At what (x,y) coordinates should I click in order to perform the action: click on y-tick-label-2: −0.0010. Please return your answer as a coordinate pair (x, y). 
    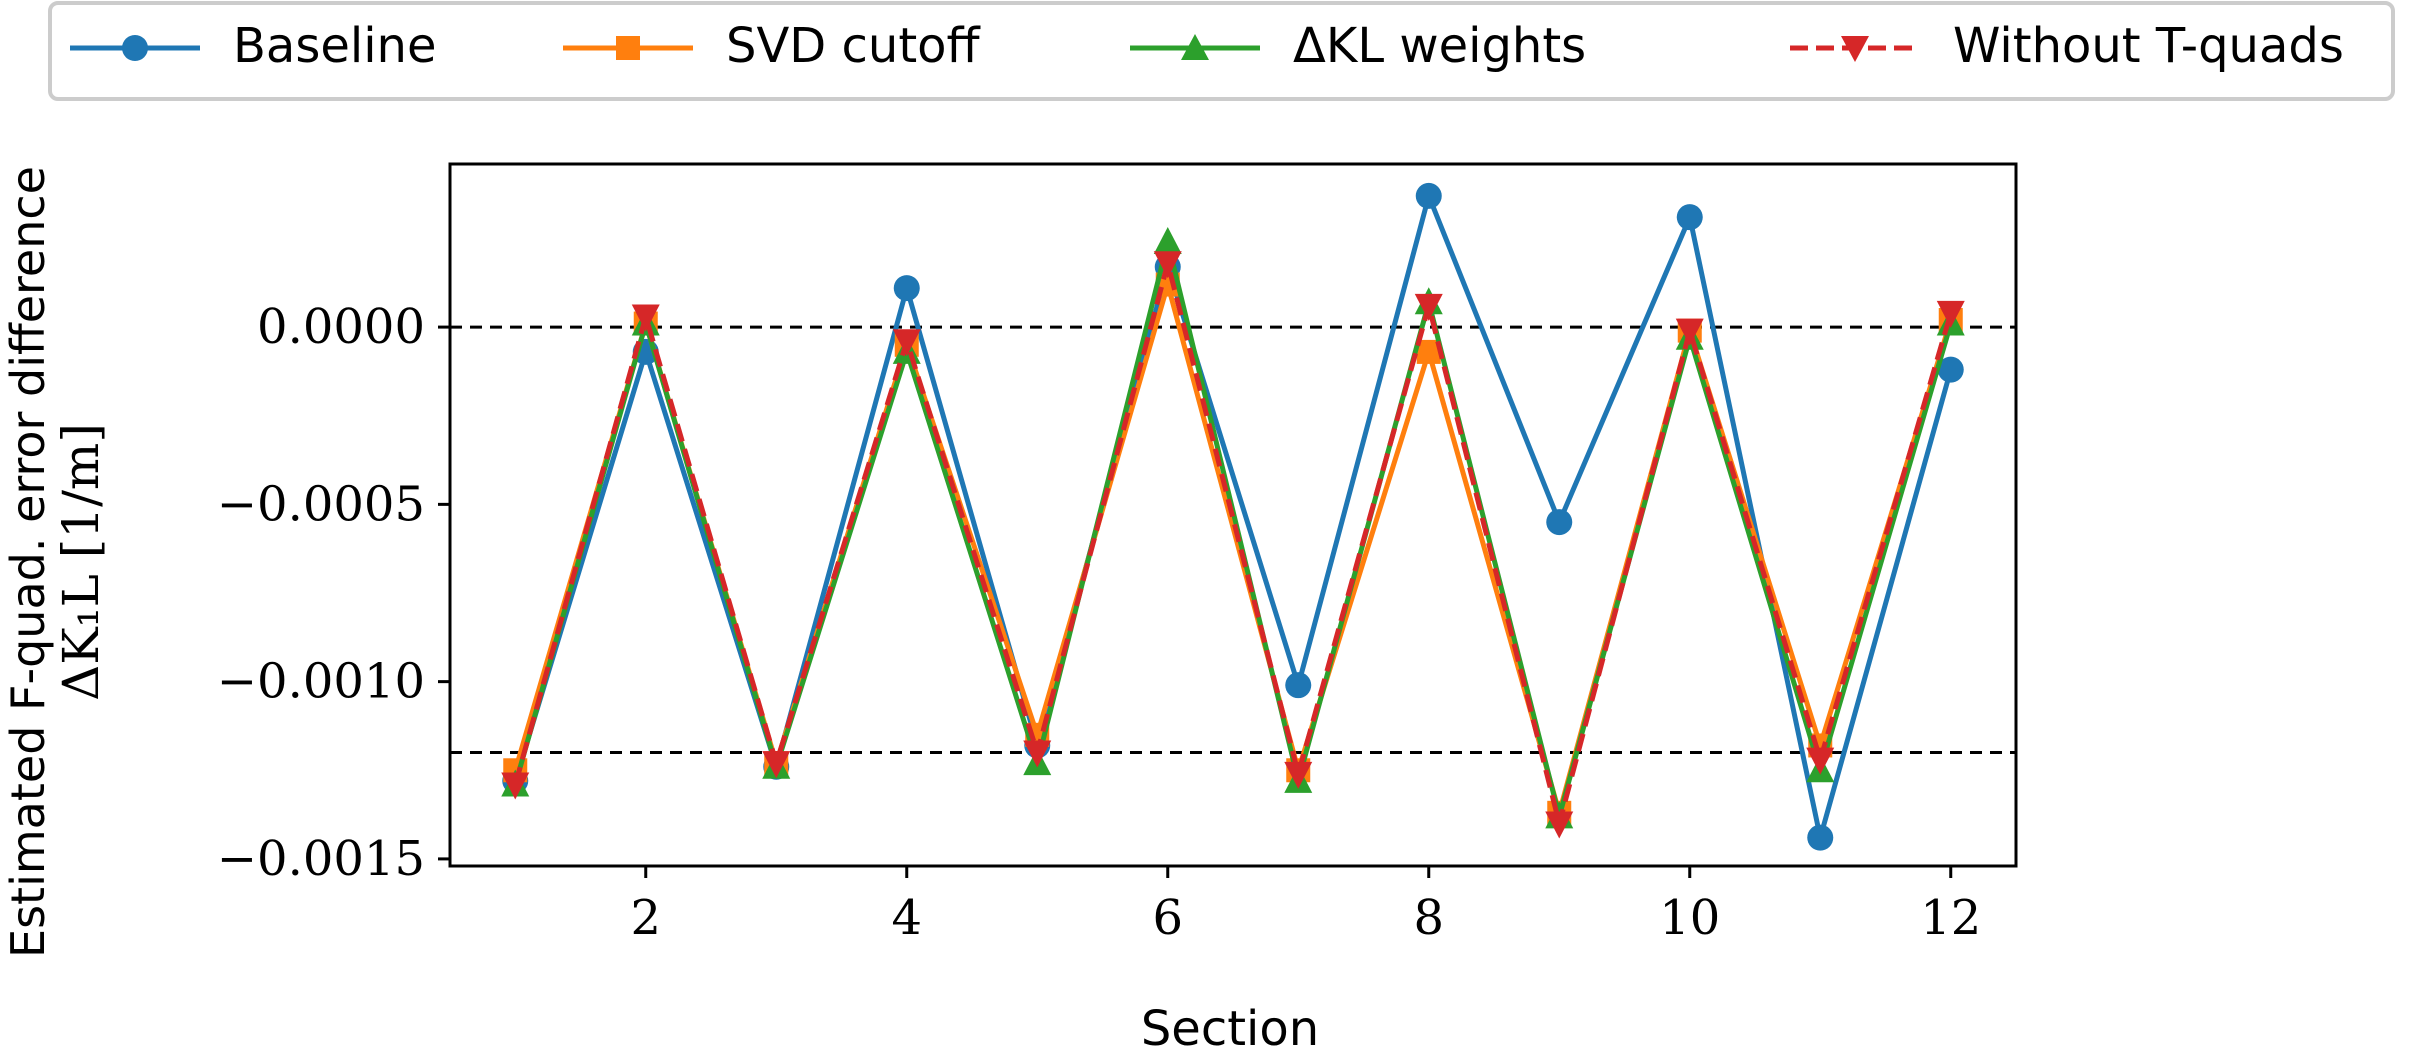
    Looking at the image, I should click on (321, 682).